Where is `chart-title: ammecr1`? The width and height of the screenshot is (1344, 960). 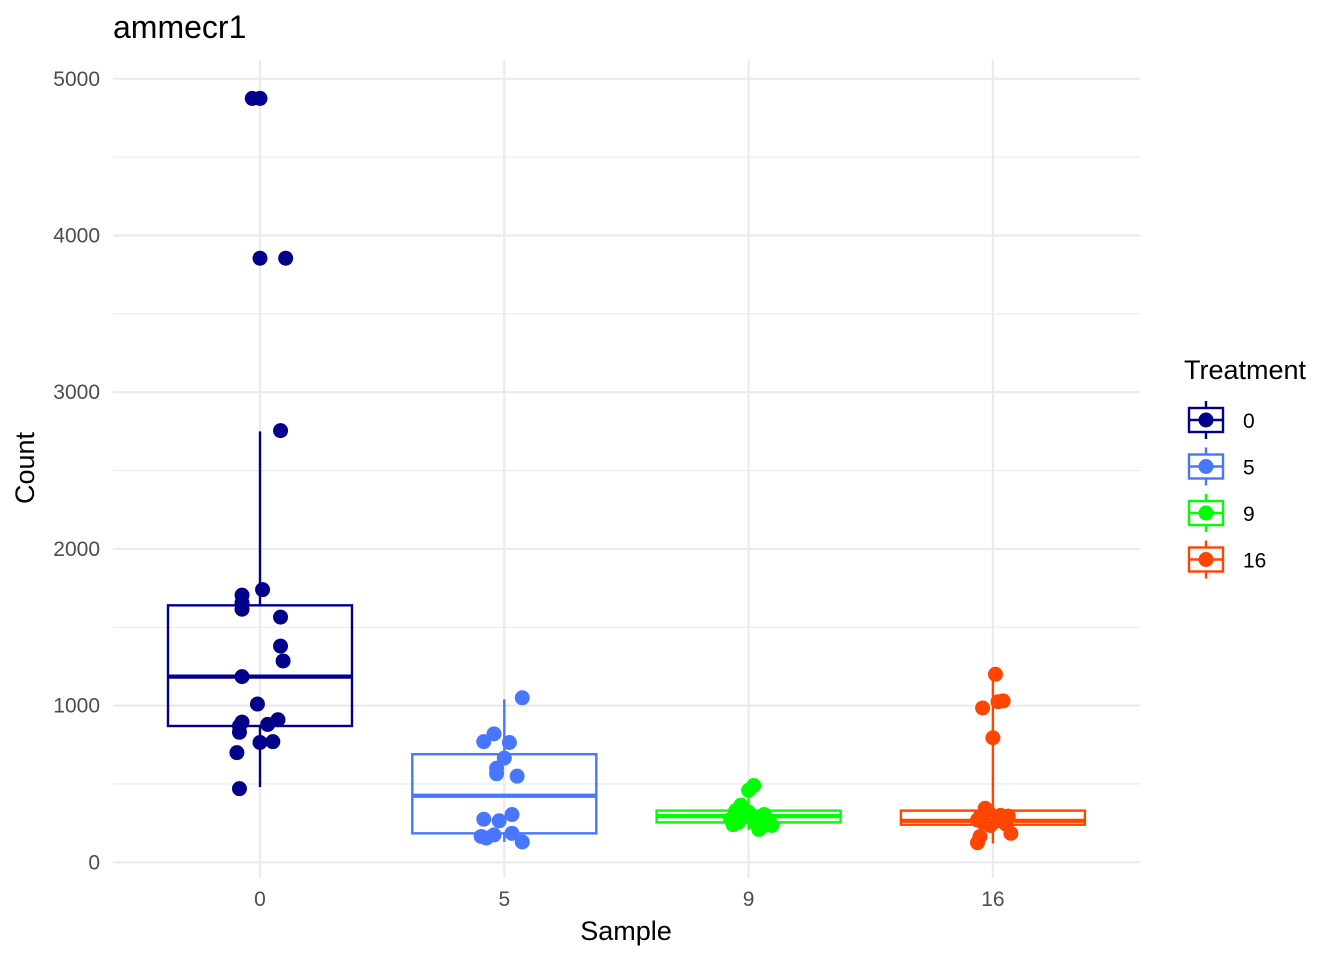 chart-title: ammecr1 is located at coordinates (179, 27).